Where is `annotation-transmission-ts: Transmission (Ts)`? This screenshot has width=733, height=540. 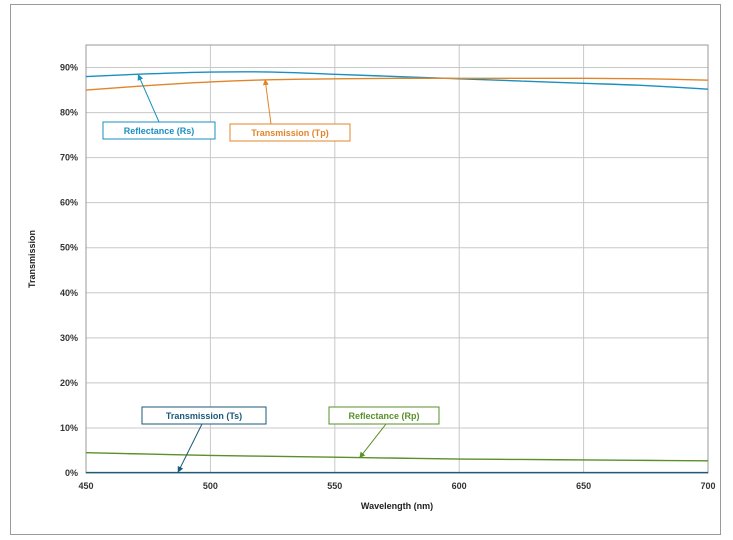 annotation-transmission-ts: Transmission (Ts) is located at coordinates (204, 439).